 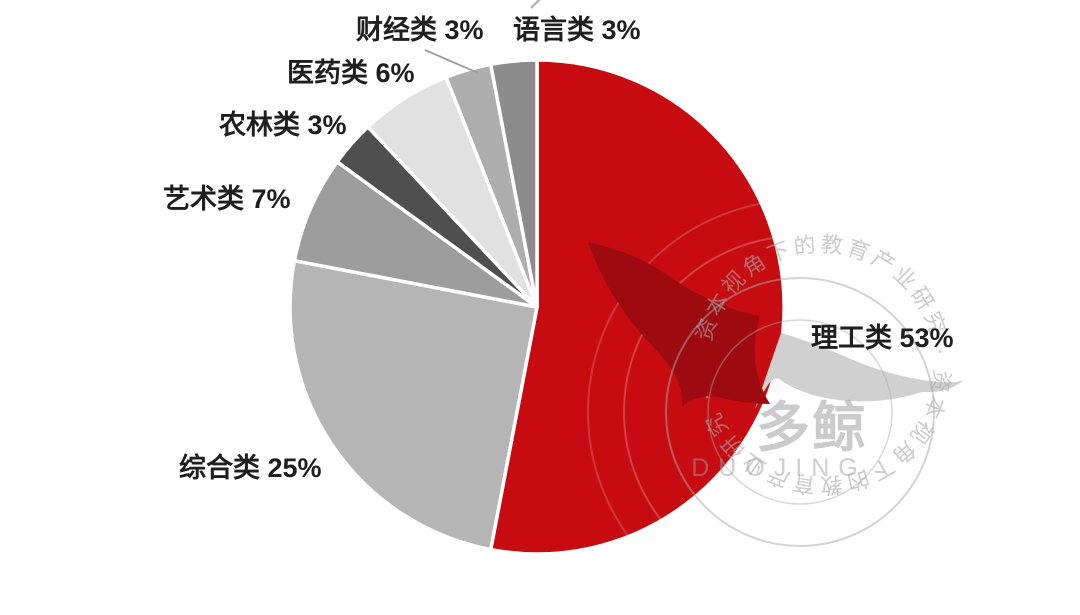 I want to click on stamp-inner-circle, so click(x=800, y=412).